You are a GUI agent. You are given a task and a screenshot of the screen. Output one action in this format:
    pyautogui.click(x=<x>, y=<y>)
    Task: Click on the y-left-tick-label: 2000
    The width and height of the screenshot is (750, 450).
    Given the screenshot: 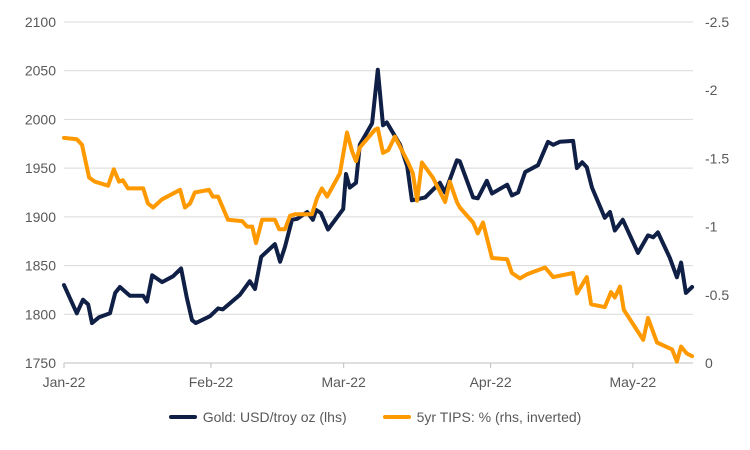 What is the action you would take?
    pyautogui.click(x=40, y=119)
    